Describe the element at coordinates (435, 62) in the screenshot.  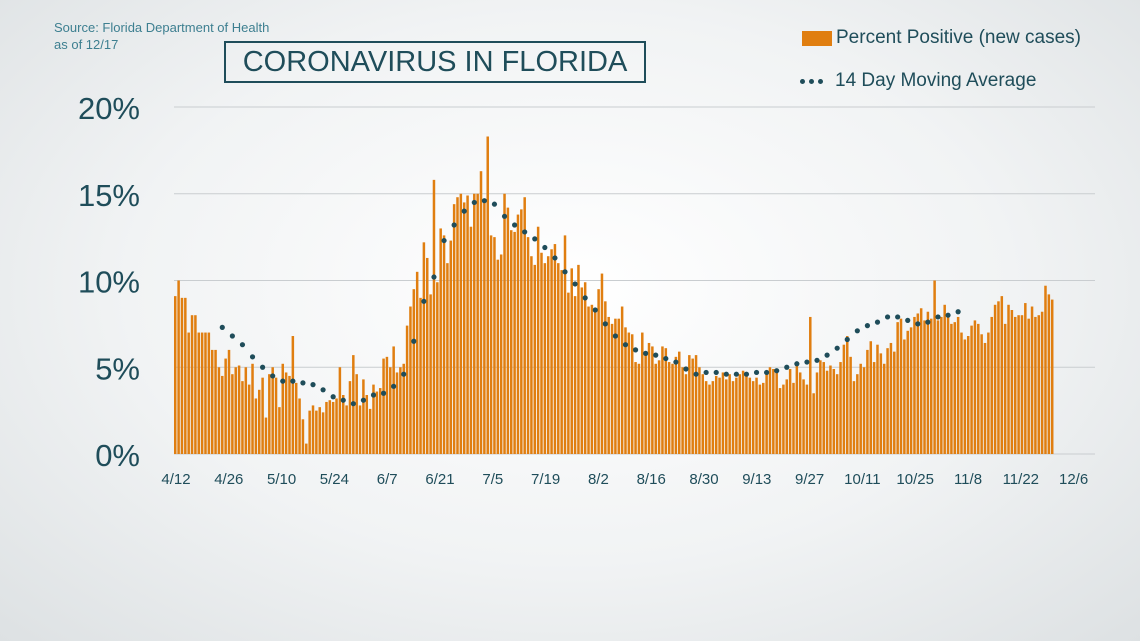
I see `chart-title: CORONAVIRUS IN FLORIDA` at that location.